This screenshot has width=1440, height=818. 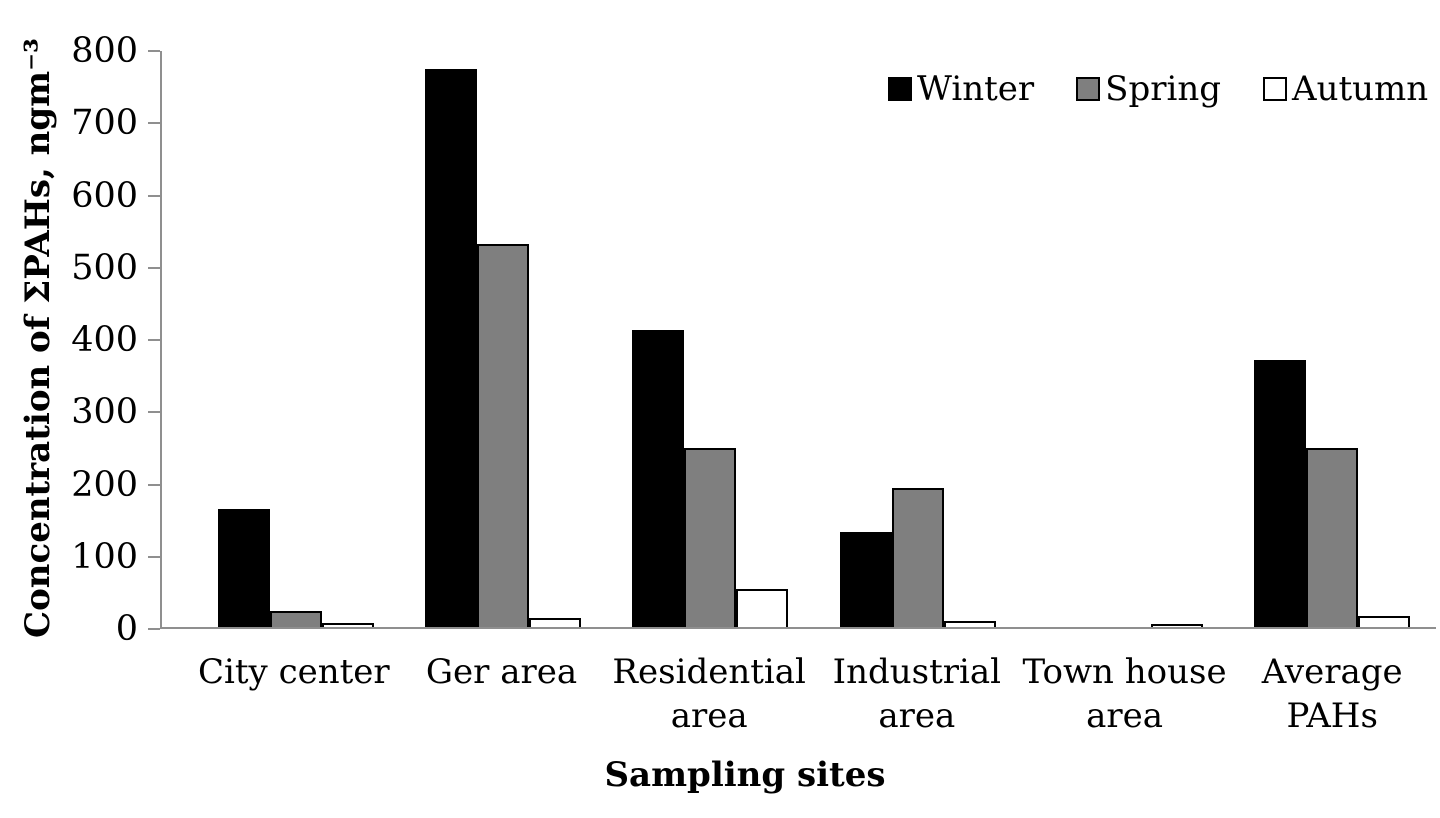 I want to click on y-tick-label: 600, so click(x=104, y=195).